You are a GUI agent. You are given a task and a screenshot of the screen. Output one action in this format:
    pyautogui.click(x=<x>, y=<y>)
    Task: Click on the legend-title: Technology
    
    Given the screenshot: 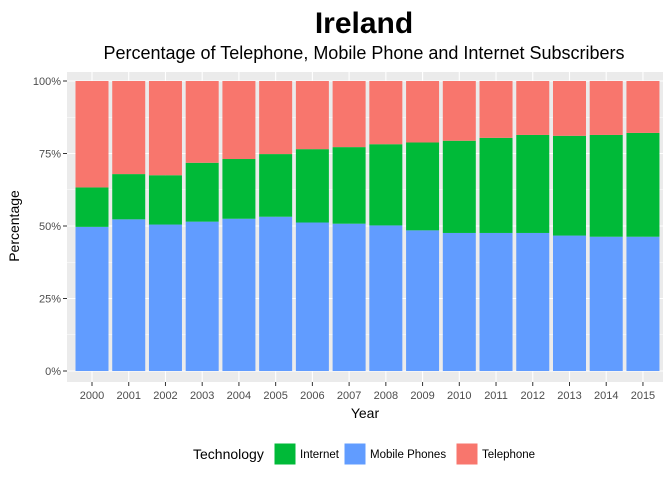 What is the action you would take?
    pyautogui.click(x=228, y=454)
    